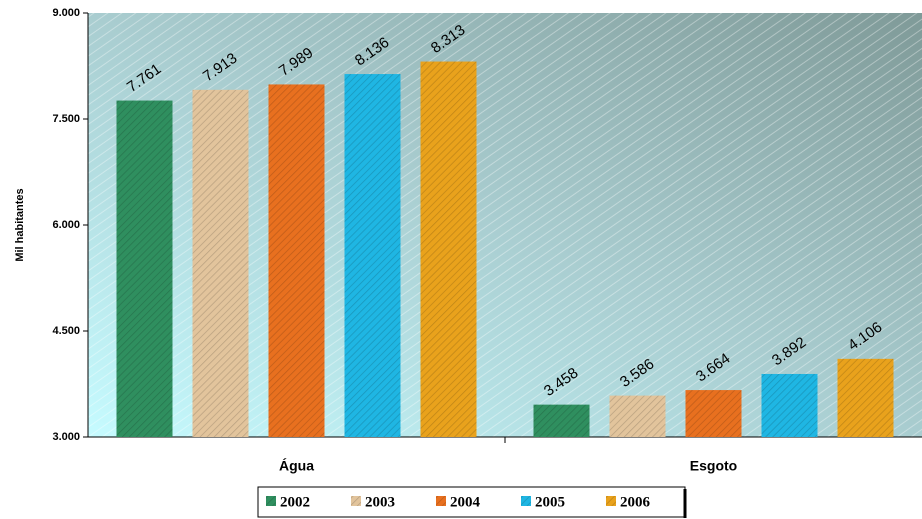 This screenshot has width=922, height=519. What do you see at coordinates (550, 502) in the screenshot?
I see `legend-label: 2005` at bounding box center [550, 502].